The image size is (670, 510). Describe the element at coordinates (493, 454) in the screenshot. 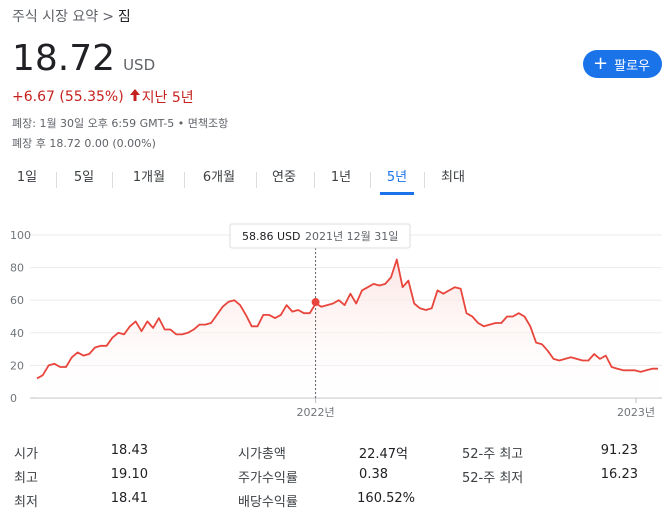

I see `stat-label-52w-high: 52-주 최고` at that location.